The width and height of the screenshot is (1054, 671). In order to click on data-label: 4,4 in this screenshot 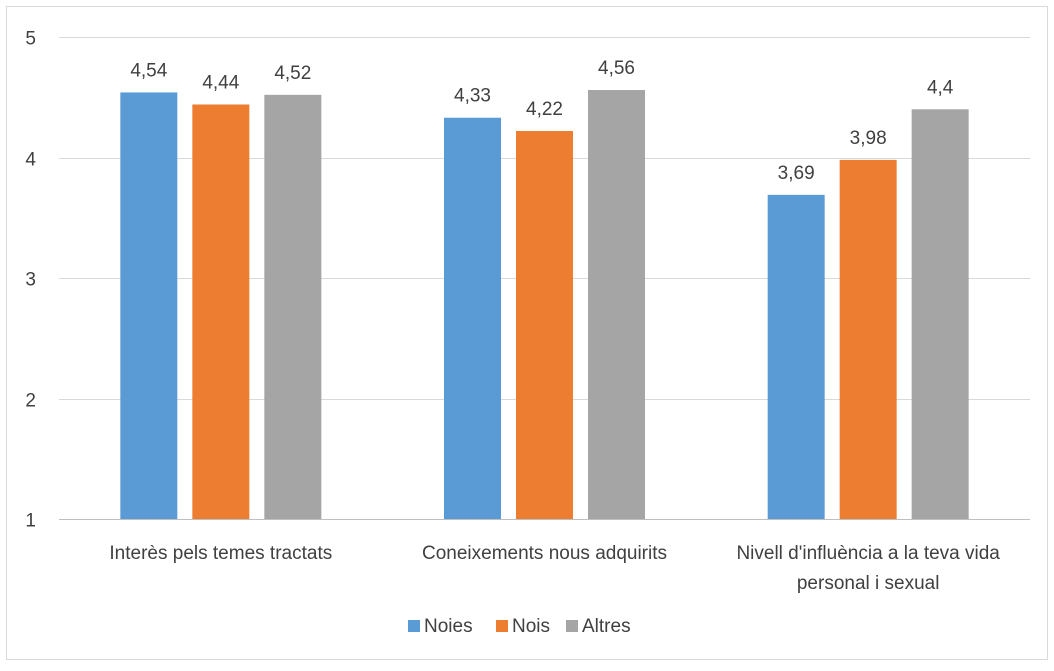, I will do `click(940, 87)`.